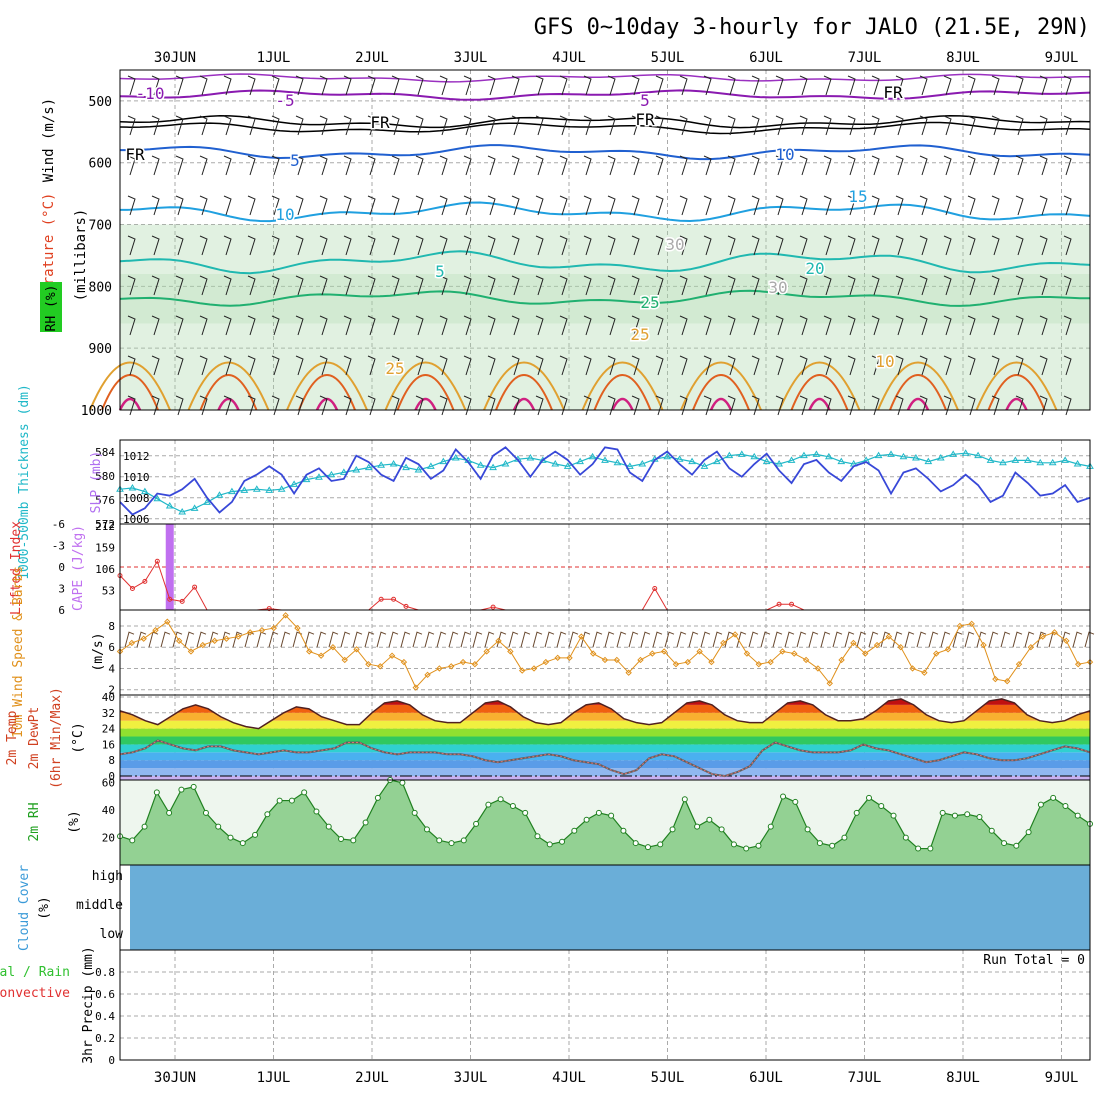 The height and width of the screenshot is (1100, 1100). Describe the element at coordinates (111, 776) in the screenshot. I see `temp-tick: 0` at that location.